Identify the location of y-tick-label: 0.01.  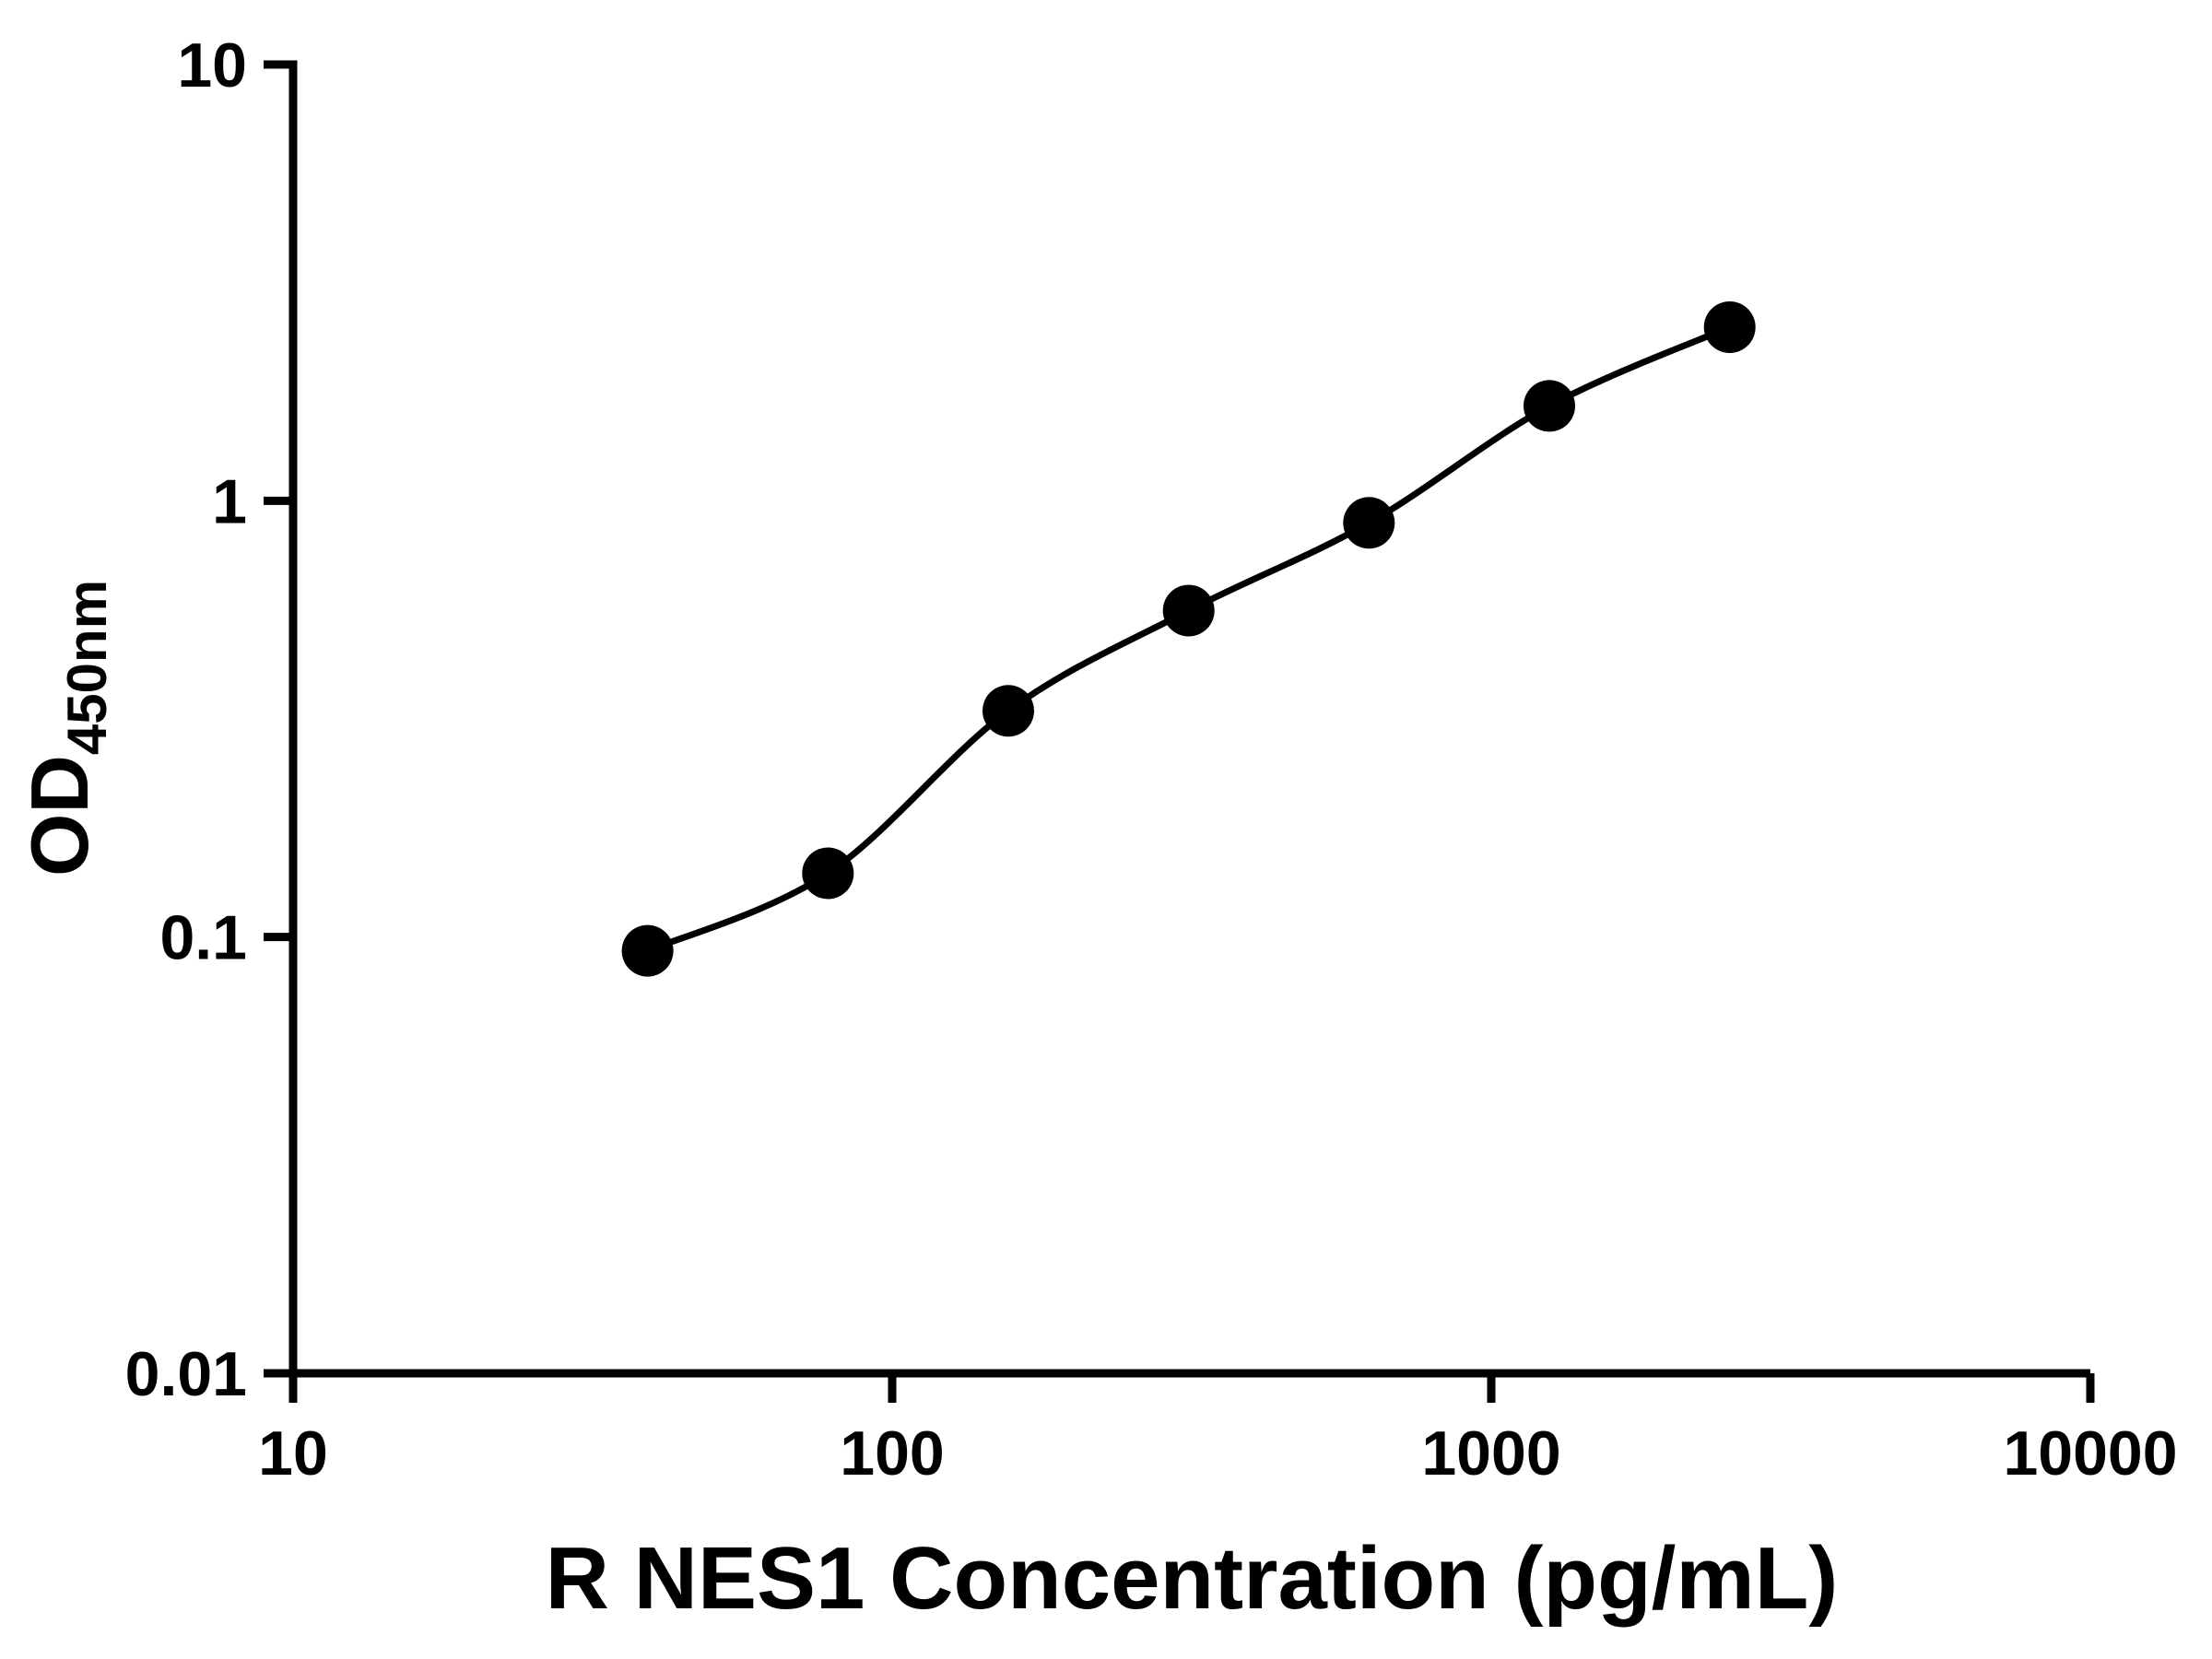
(186, 1374).